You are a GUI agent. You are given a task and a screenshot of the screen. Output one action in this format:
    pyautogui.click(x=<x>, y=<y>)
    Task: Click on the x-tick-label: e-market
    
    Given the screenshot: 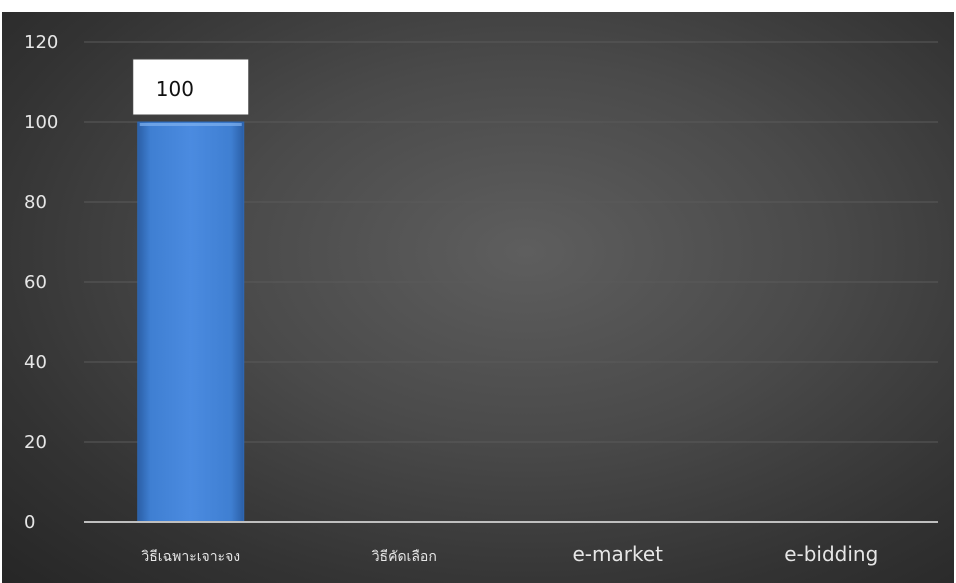 What is the action you would take?
    pyautogui.click(x=618, y=554)
    